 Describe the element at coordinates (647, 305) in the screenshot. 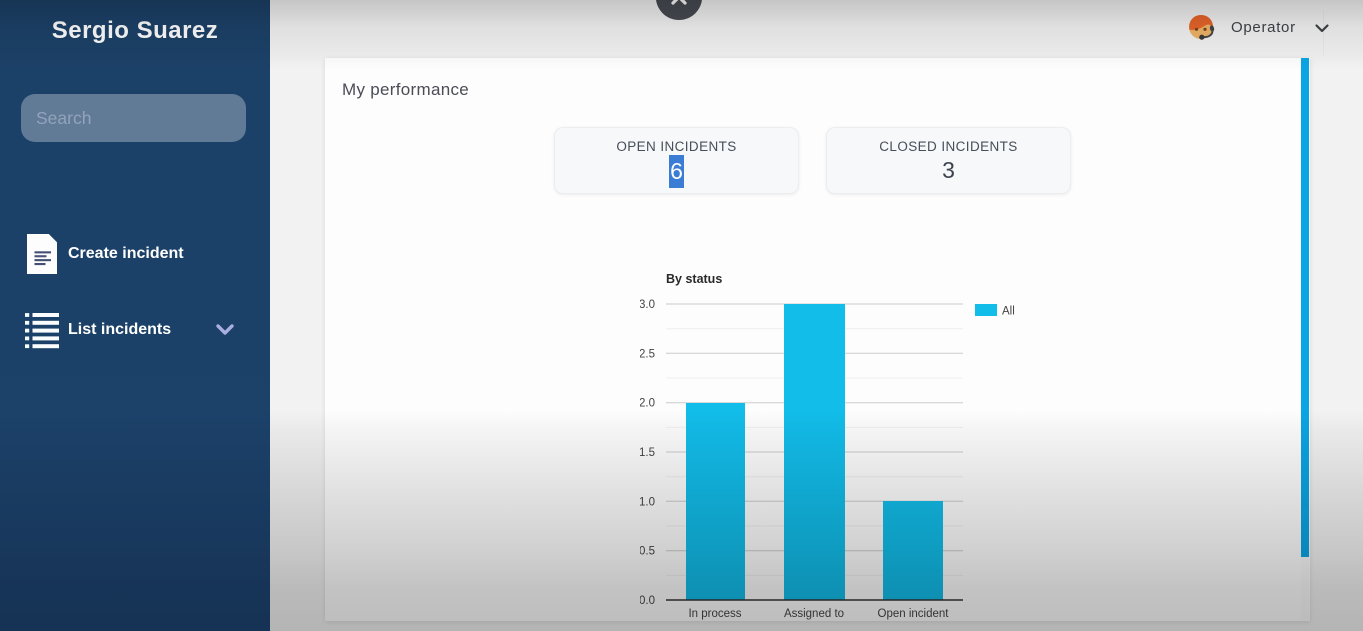

I see `svg-text: 3.0` at that location.